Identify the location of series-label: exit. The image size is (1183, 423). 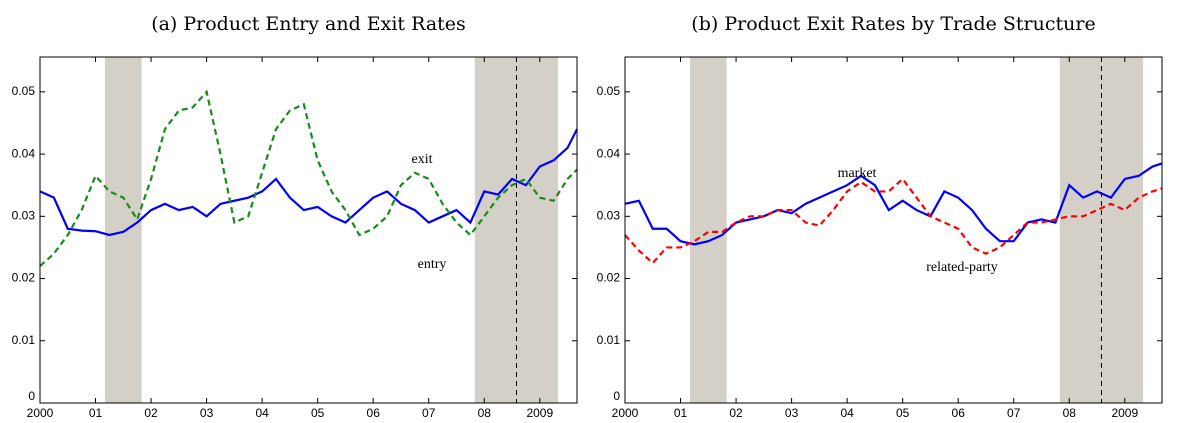
(422, 159).